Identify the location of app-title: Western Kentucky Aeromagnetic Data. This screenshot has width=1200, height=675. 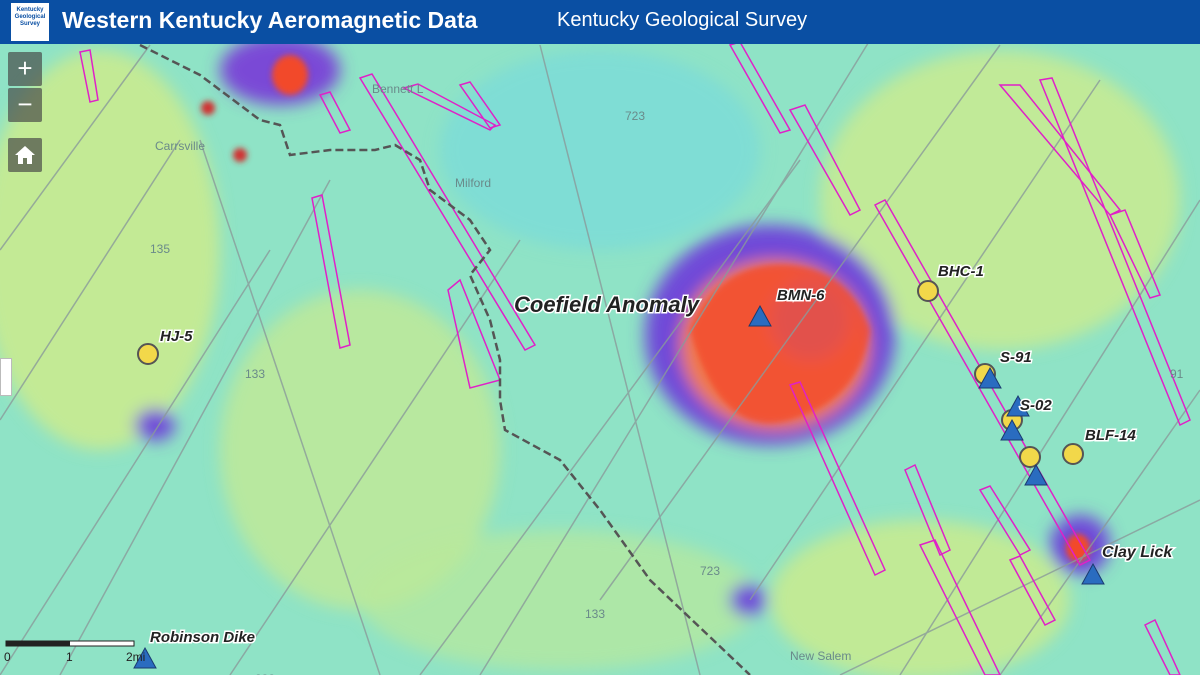
(270, 20).